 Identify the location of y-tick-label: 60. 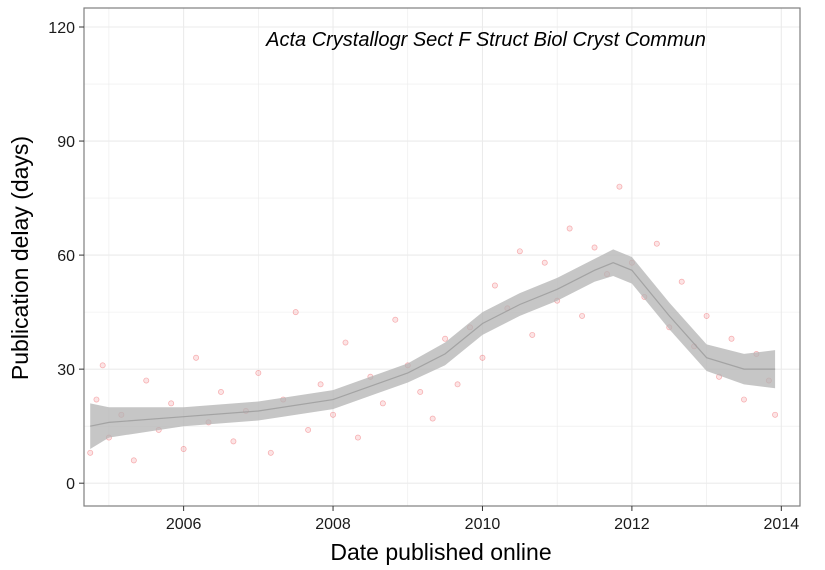
(66, 256).